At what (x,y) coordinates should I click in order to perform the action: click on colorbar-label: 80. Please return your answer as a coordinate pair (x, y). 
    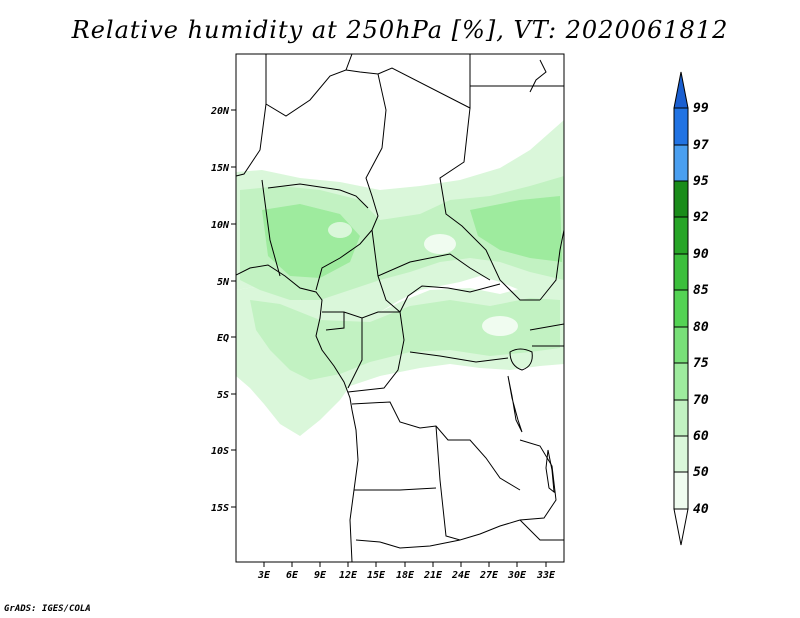
    Looking at the image, I should click on (701, 327).